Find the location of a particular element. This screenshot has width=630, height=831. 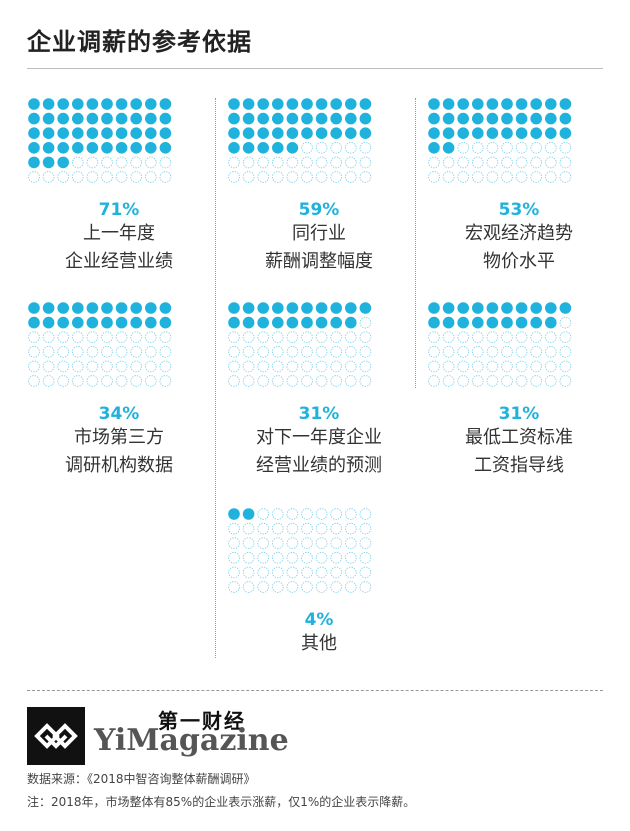

brand-name-en: YiMagazine is located at coordinates (191, 740).